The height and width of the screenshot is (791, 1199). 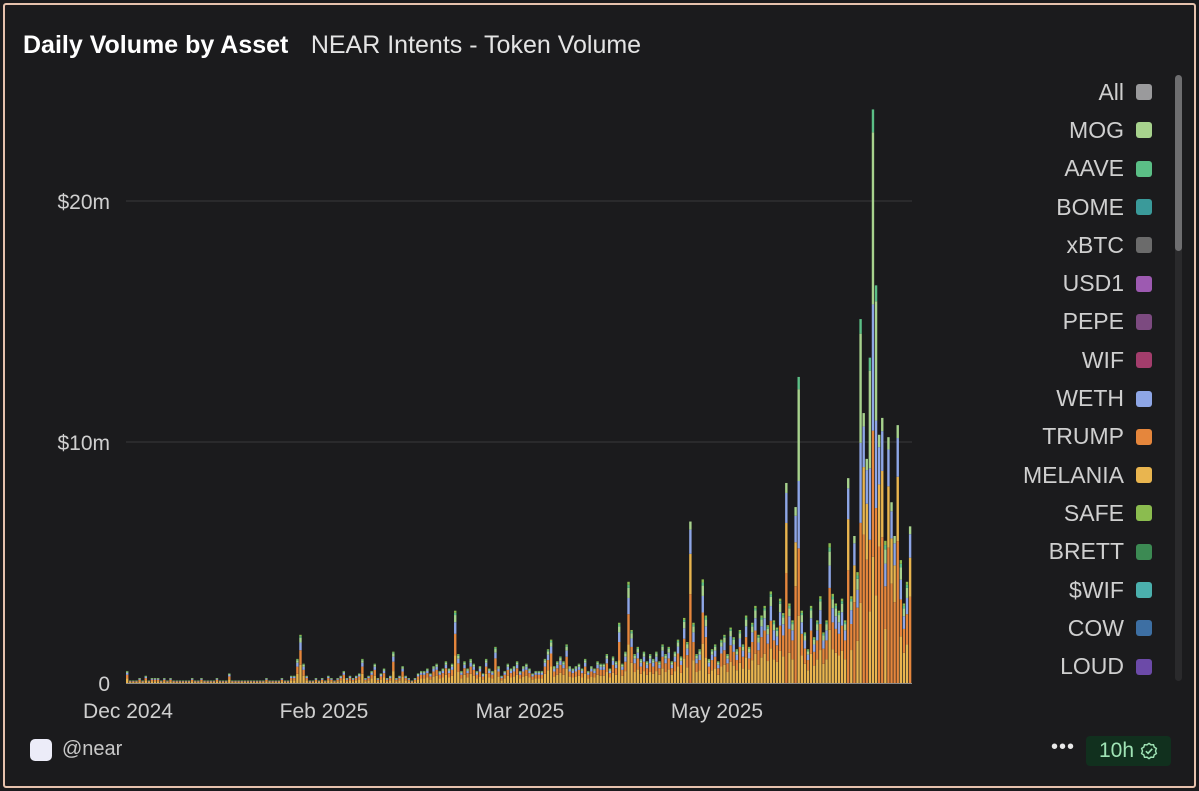 What do you see at coordinates (1052, 398) in the screenshot?
I see `legend-item-weth: WETH` at bounding box center [1052, 398].